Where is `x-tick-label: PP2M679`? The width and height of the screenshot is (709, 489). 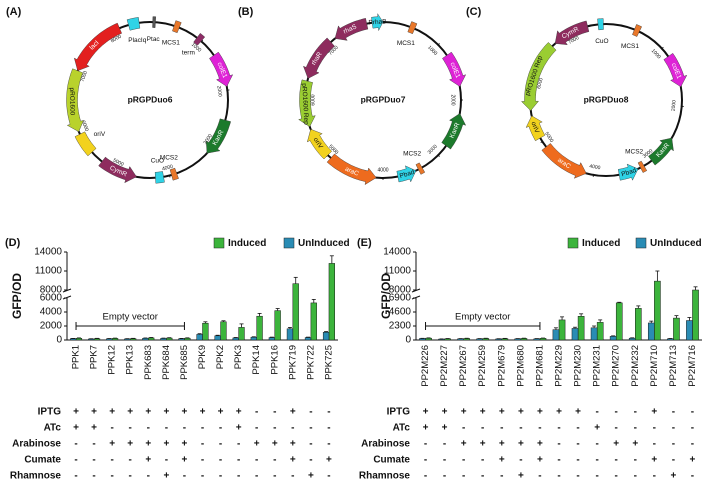
x-tick-label: PP2M679 is located at coordinates (501, 366).